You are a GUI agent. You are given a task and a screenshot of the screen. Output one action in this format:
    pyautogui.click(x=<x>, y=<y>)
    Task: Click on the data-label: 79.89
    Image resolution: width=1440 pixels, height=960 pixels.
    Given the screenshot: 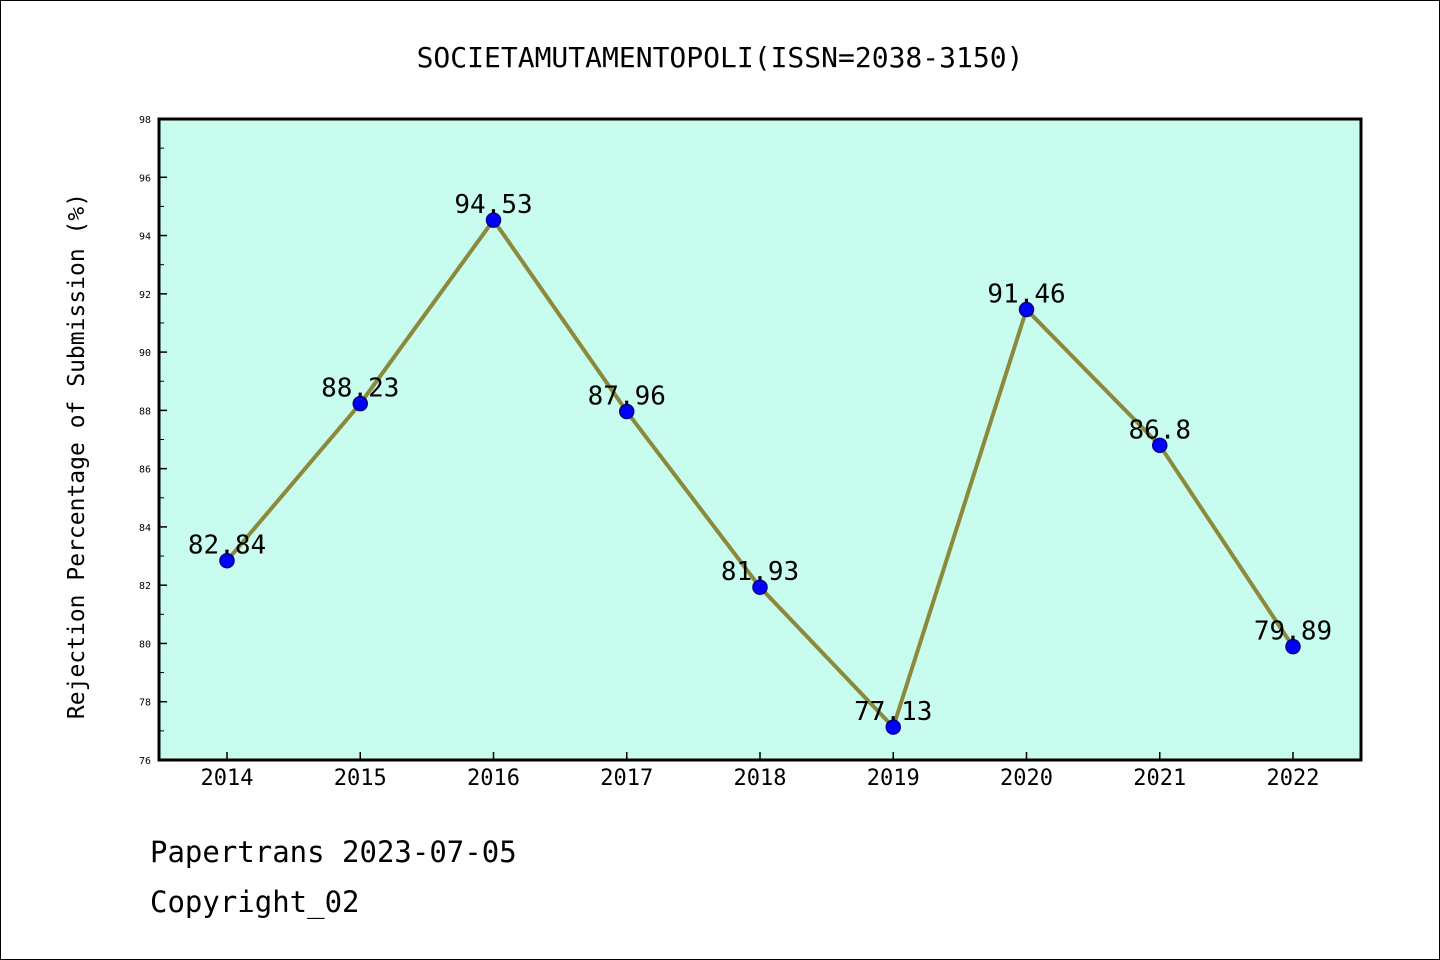 What is the action you would take?
    pyautogui.click(x=1293, y=632)
    